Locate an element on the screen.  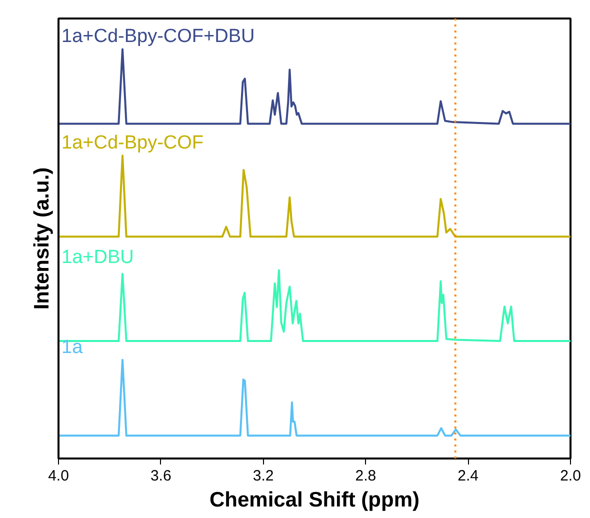
x-tick-label: 3.6 is located at coordinates (161, 476).